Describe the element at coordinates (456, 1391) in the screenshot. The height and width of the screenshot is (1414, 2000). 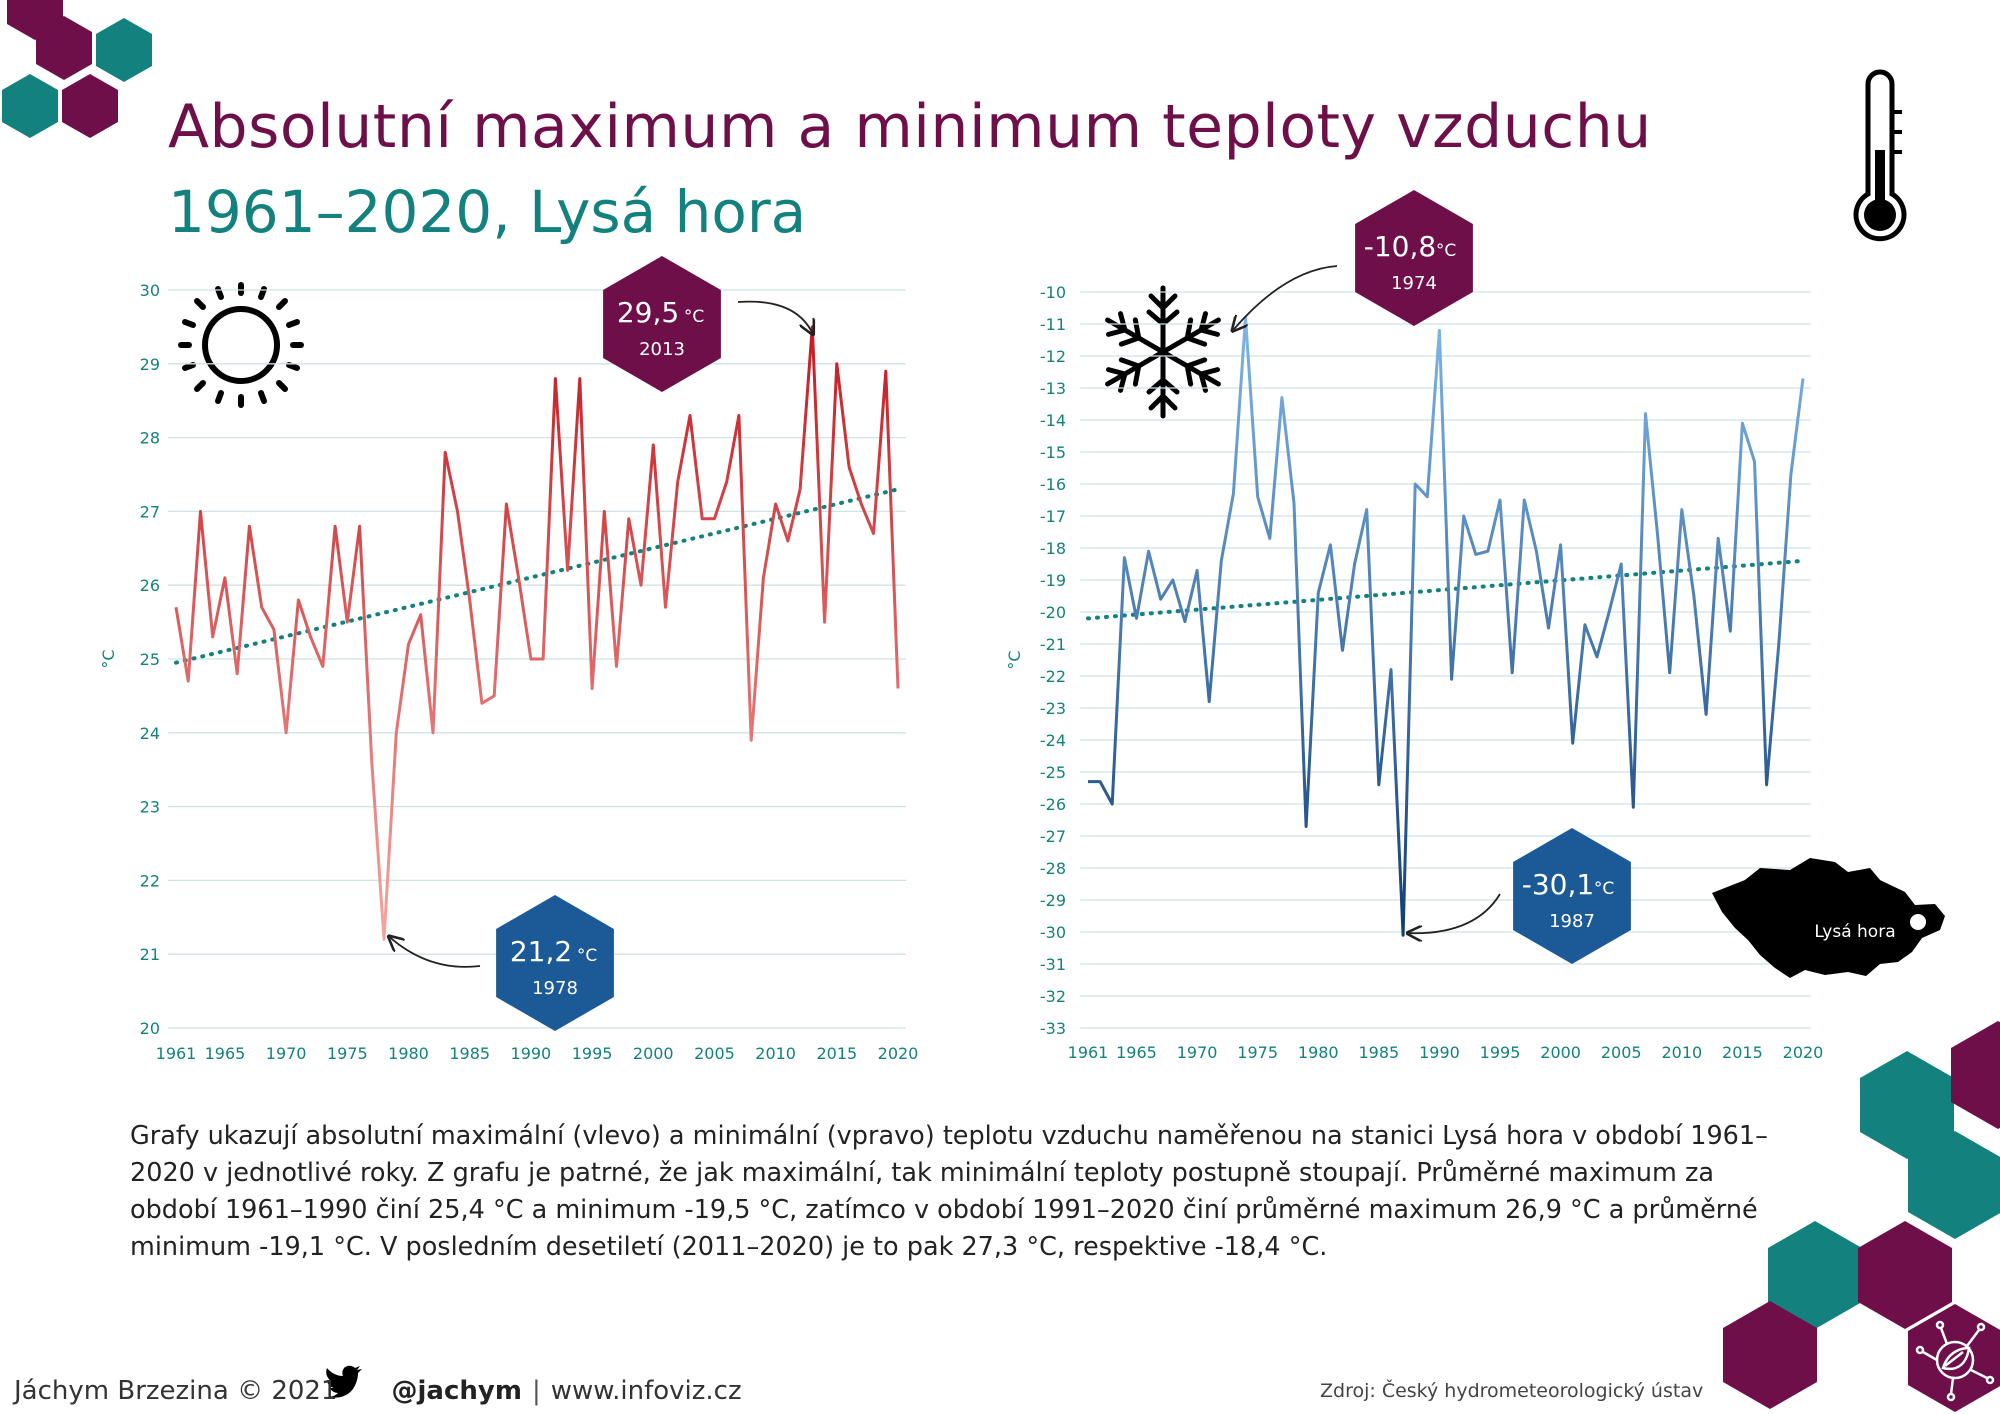
I see `twitter-handle-link: @jachym` at that location.